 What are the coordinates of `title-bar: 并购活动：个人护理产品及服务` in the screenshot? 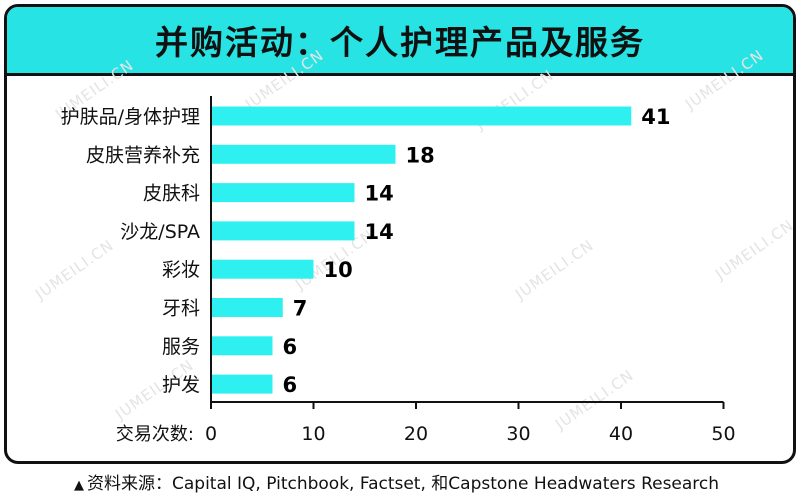 It's located at (400, 41).